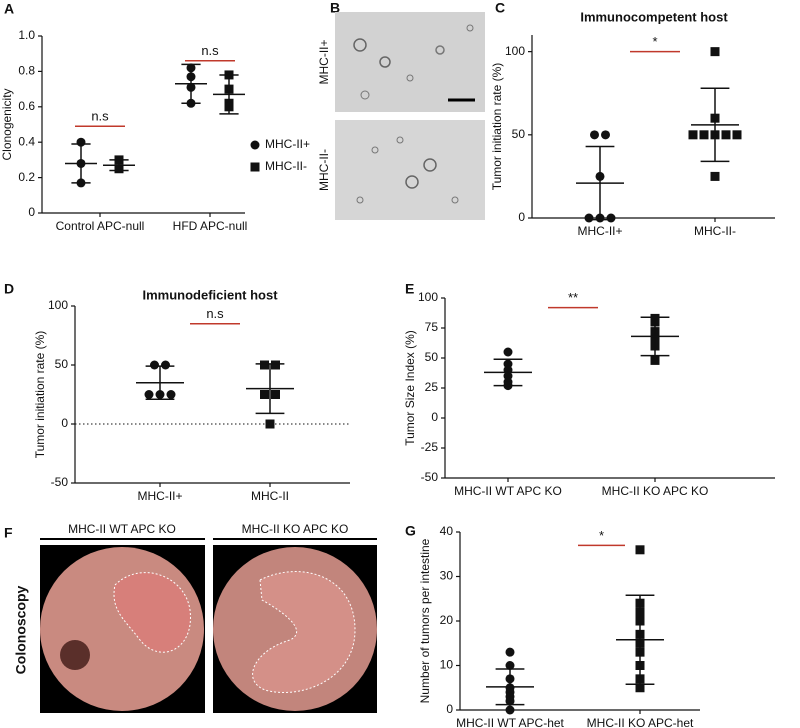 This screenshot has height=728, width=800. I want to click on x-tick-label: MHC-II WT APC KO, so click(508, 491).